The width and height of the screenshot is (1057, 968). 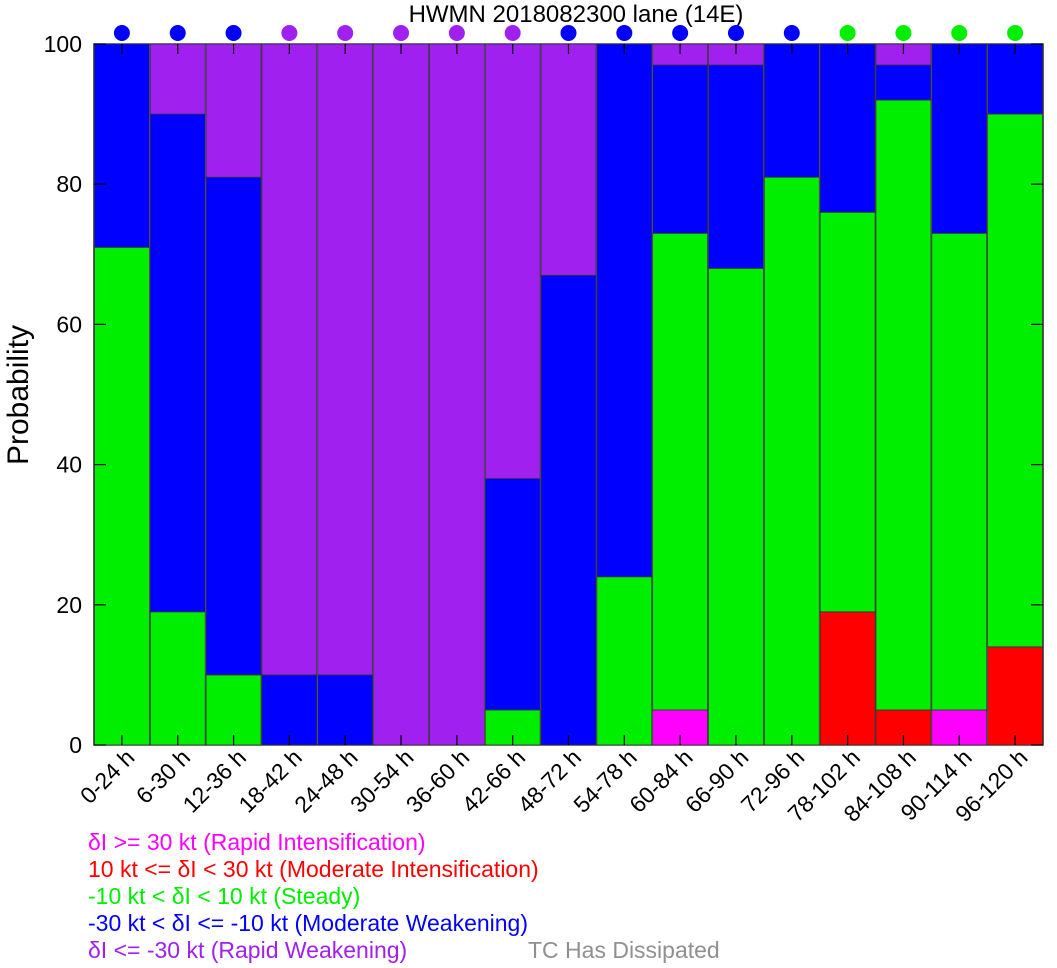 I want to click on top-markers-group, so click(x=568, y=33).